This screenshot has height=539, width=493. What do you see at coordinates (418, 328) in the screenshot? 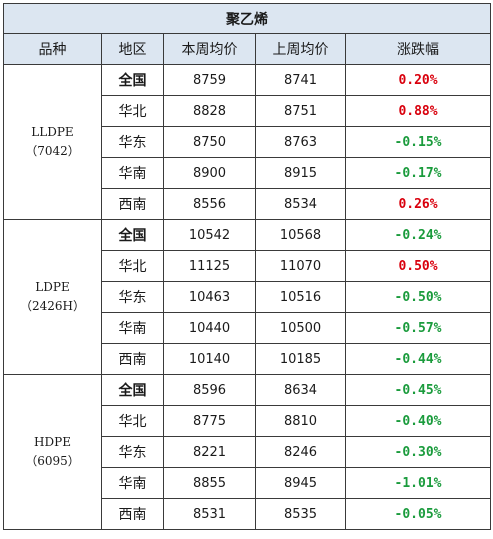
I see `change-pct-cell: -0.57%` at bounding box center [418, 328].